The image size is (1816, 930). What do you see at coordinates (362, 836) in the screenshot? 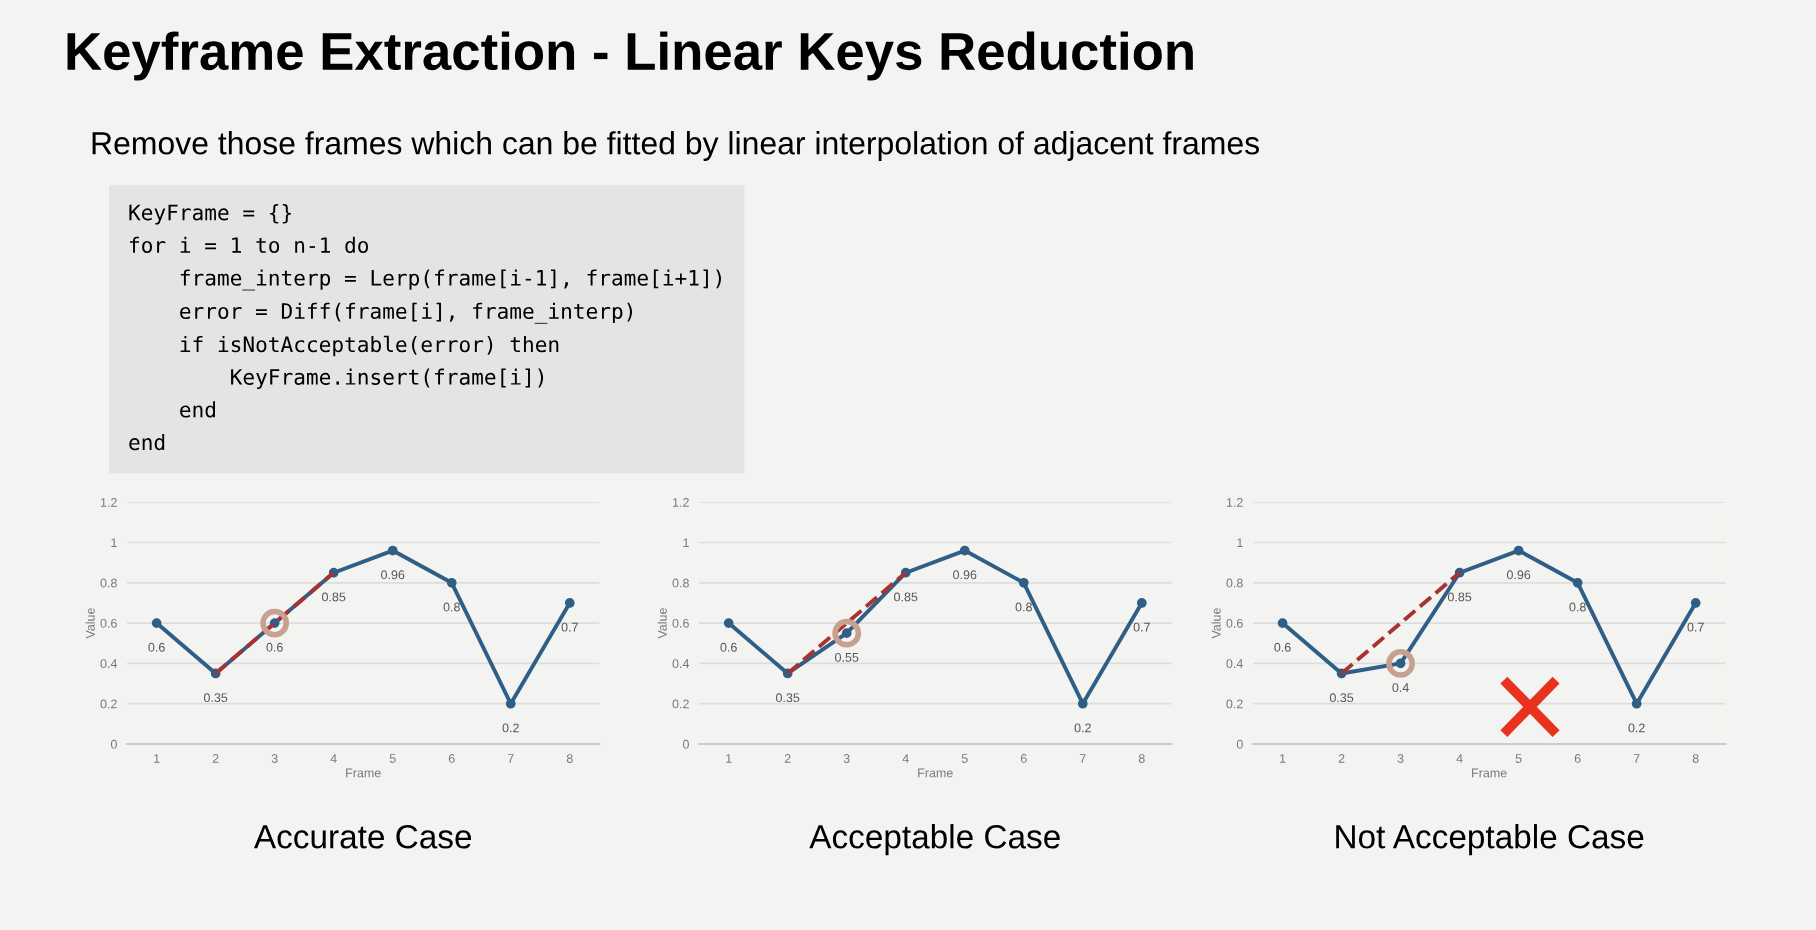
I see `text: Accurate Case` at bounding box center [362, 836].